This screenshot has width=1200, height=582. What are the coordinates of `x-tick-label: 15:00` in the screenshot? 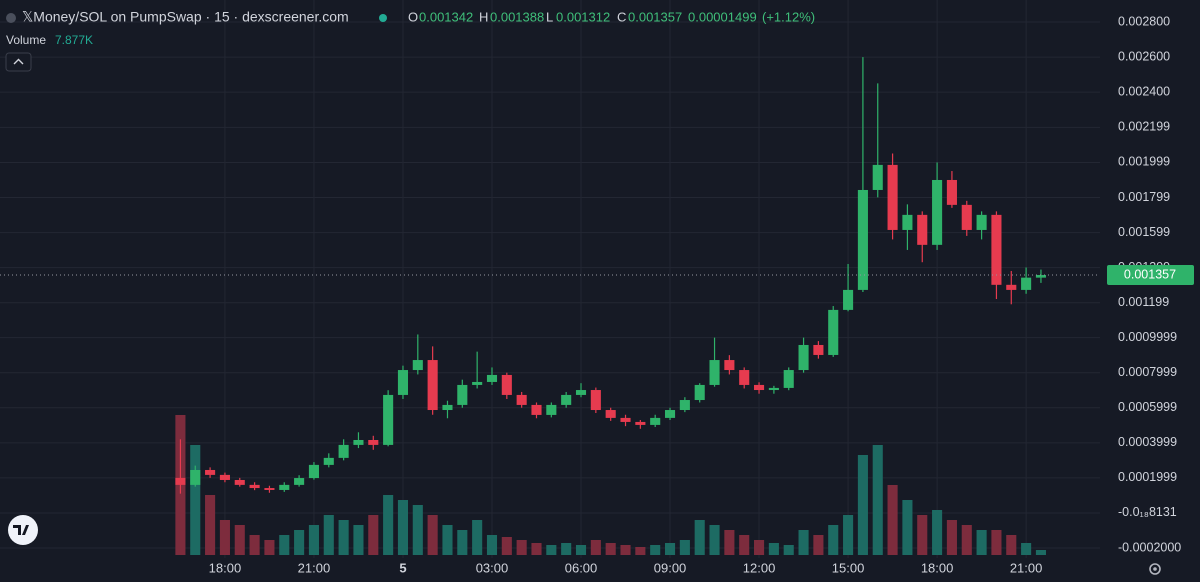 It's located at (848, 567).